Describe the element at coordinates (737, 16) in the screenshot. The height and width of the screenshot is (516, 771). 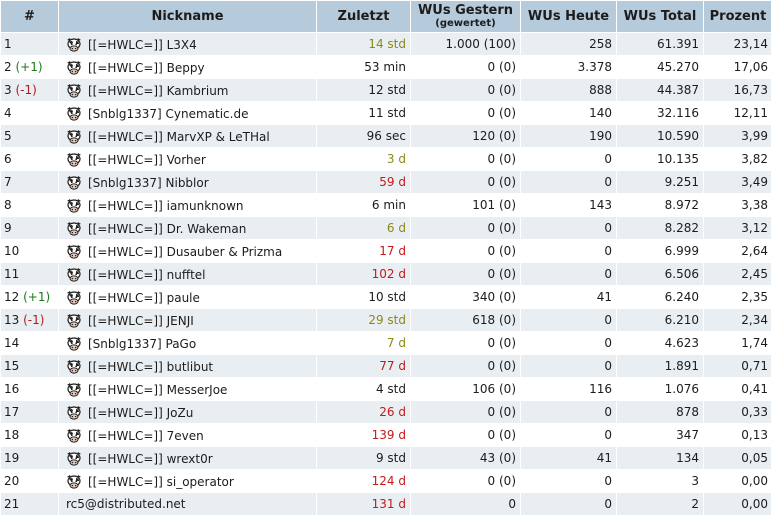
I see `col-percent-header: Prozent` at that location.